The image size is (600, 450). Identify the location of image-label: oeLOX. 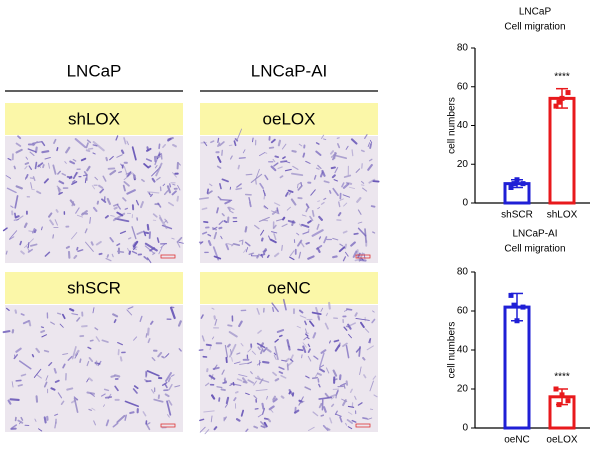
(289, 118).